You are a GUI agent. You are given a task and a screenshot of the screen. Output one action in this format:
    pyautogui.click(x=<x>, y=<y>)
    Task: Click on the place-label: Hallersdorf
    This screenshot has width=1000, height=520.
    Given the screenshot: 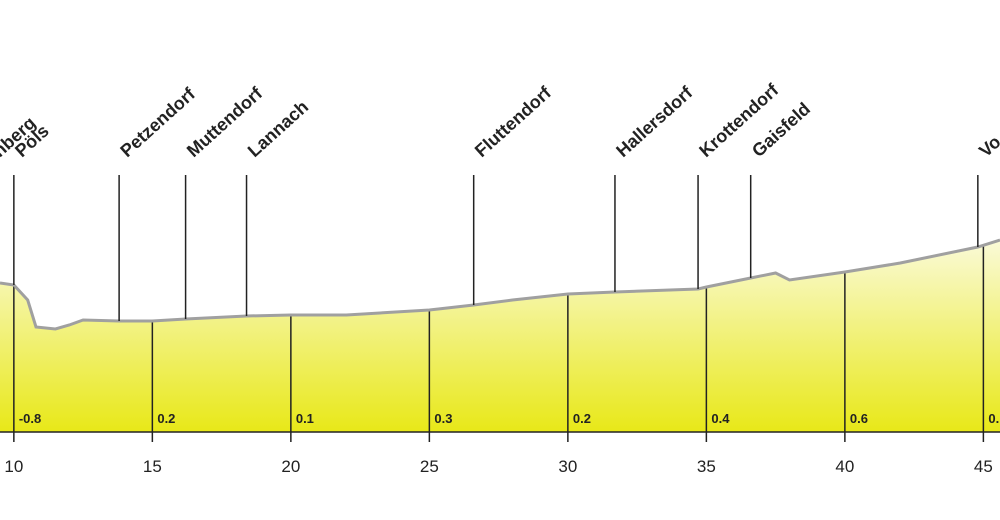 What is the action you would take?
    pyautogui.click(x=654, y=121)
    